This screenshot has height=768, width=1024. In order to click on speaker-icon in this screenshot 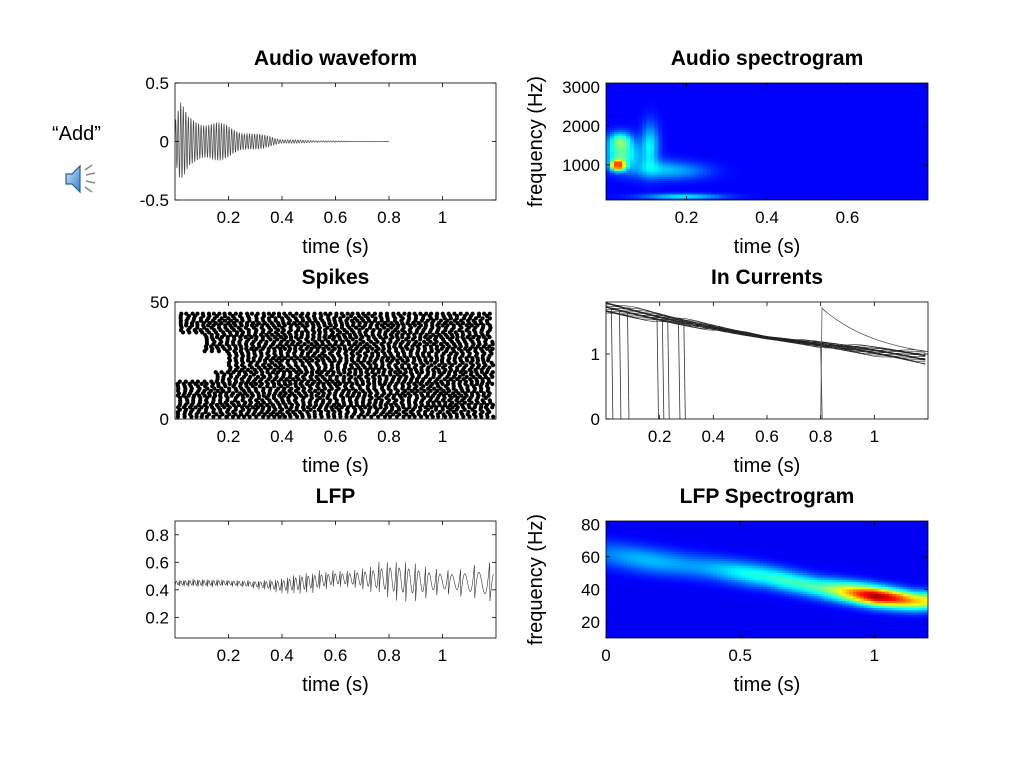, I will do `click(82, 179)`.